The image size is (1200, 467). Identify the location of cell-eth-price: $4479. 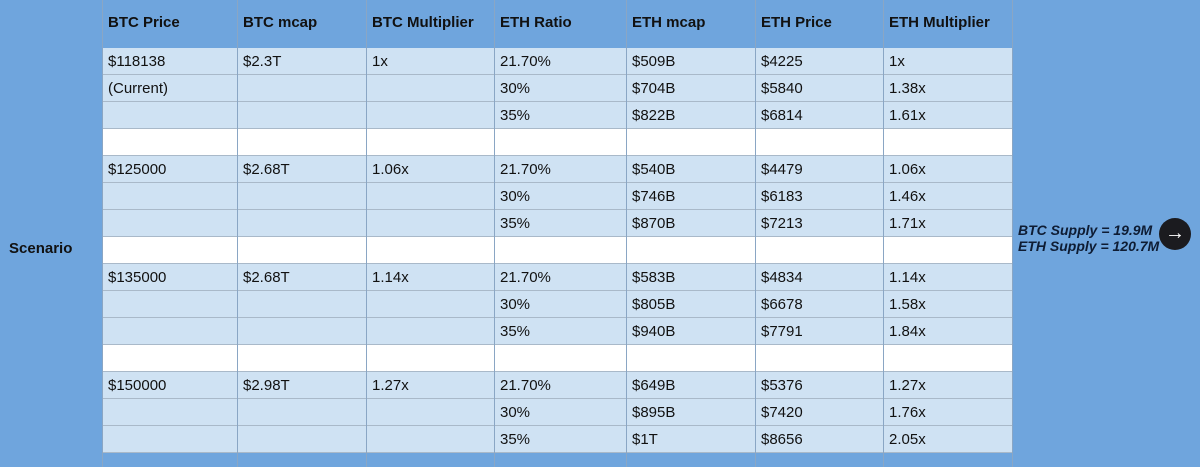
(782, 169).